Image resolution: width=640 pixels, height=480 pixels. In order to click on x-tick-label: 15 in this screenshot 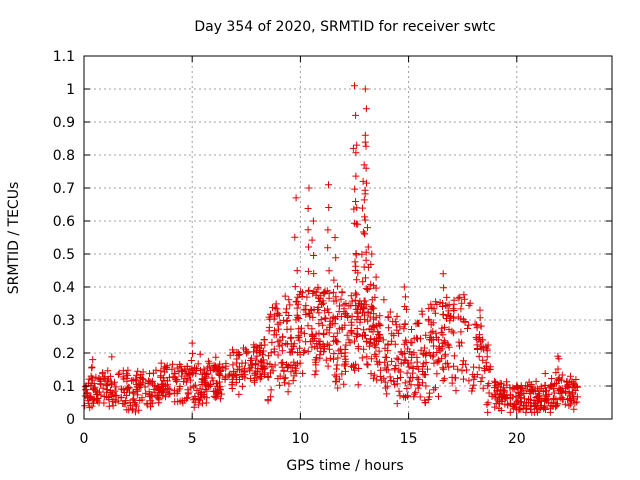, I will do `click(409, 439)`.